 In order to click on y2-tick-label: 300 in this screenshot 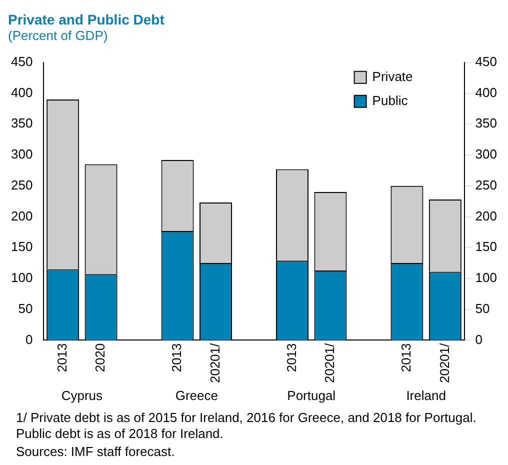, I will do `click(486, 154)`.